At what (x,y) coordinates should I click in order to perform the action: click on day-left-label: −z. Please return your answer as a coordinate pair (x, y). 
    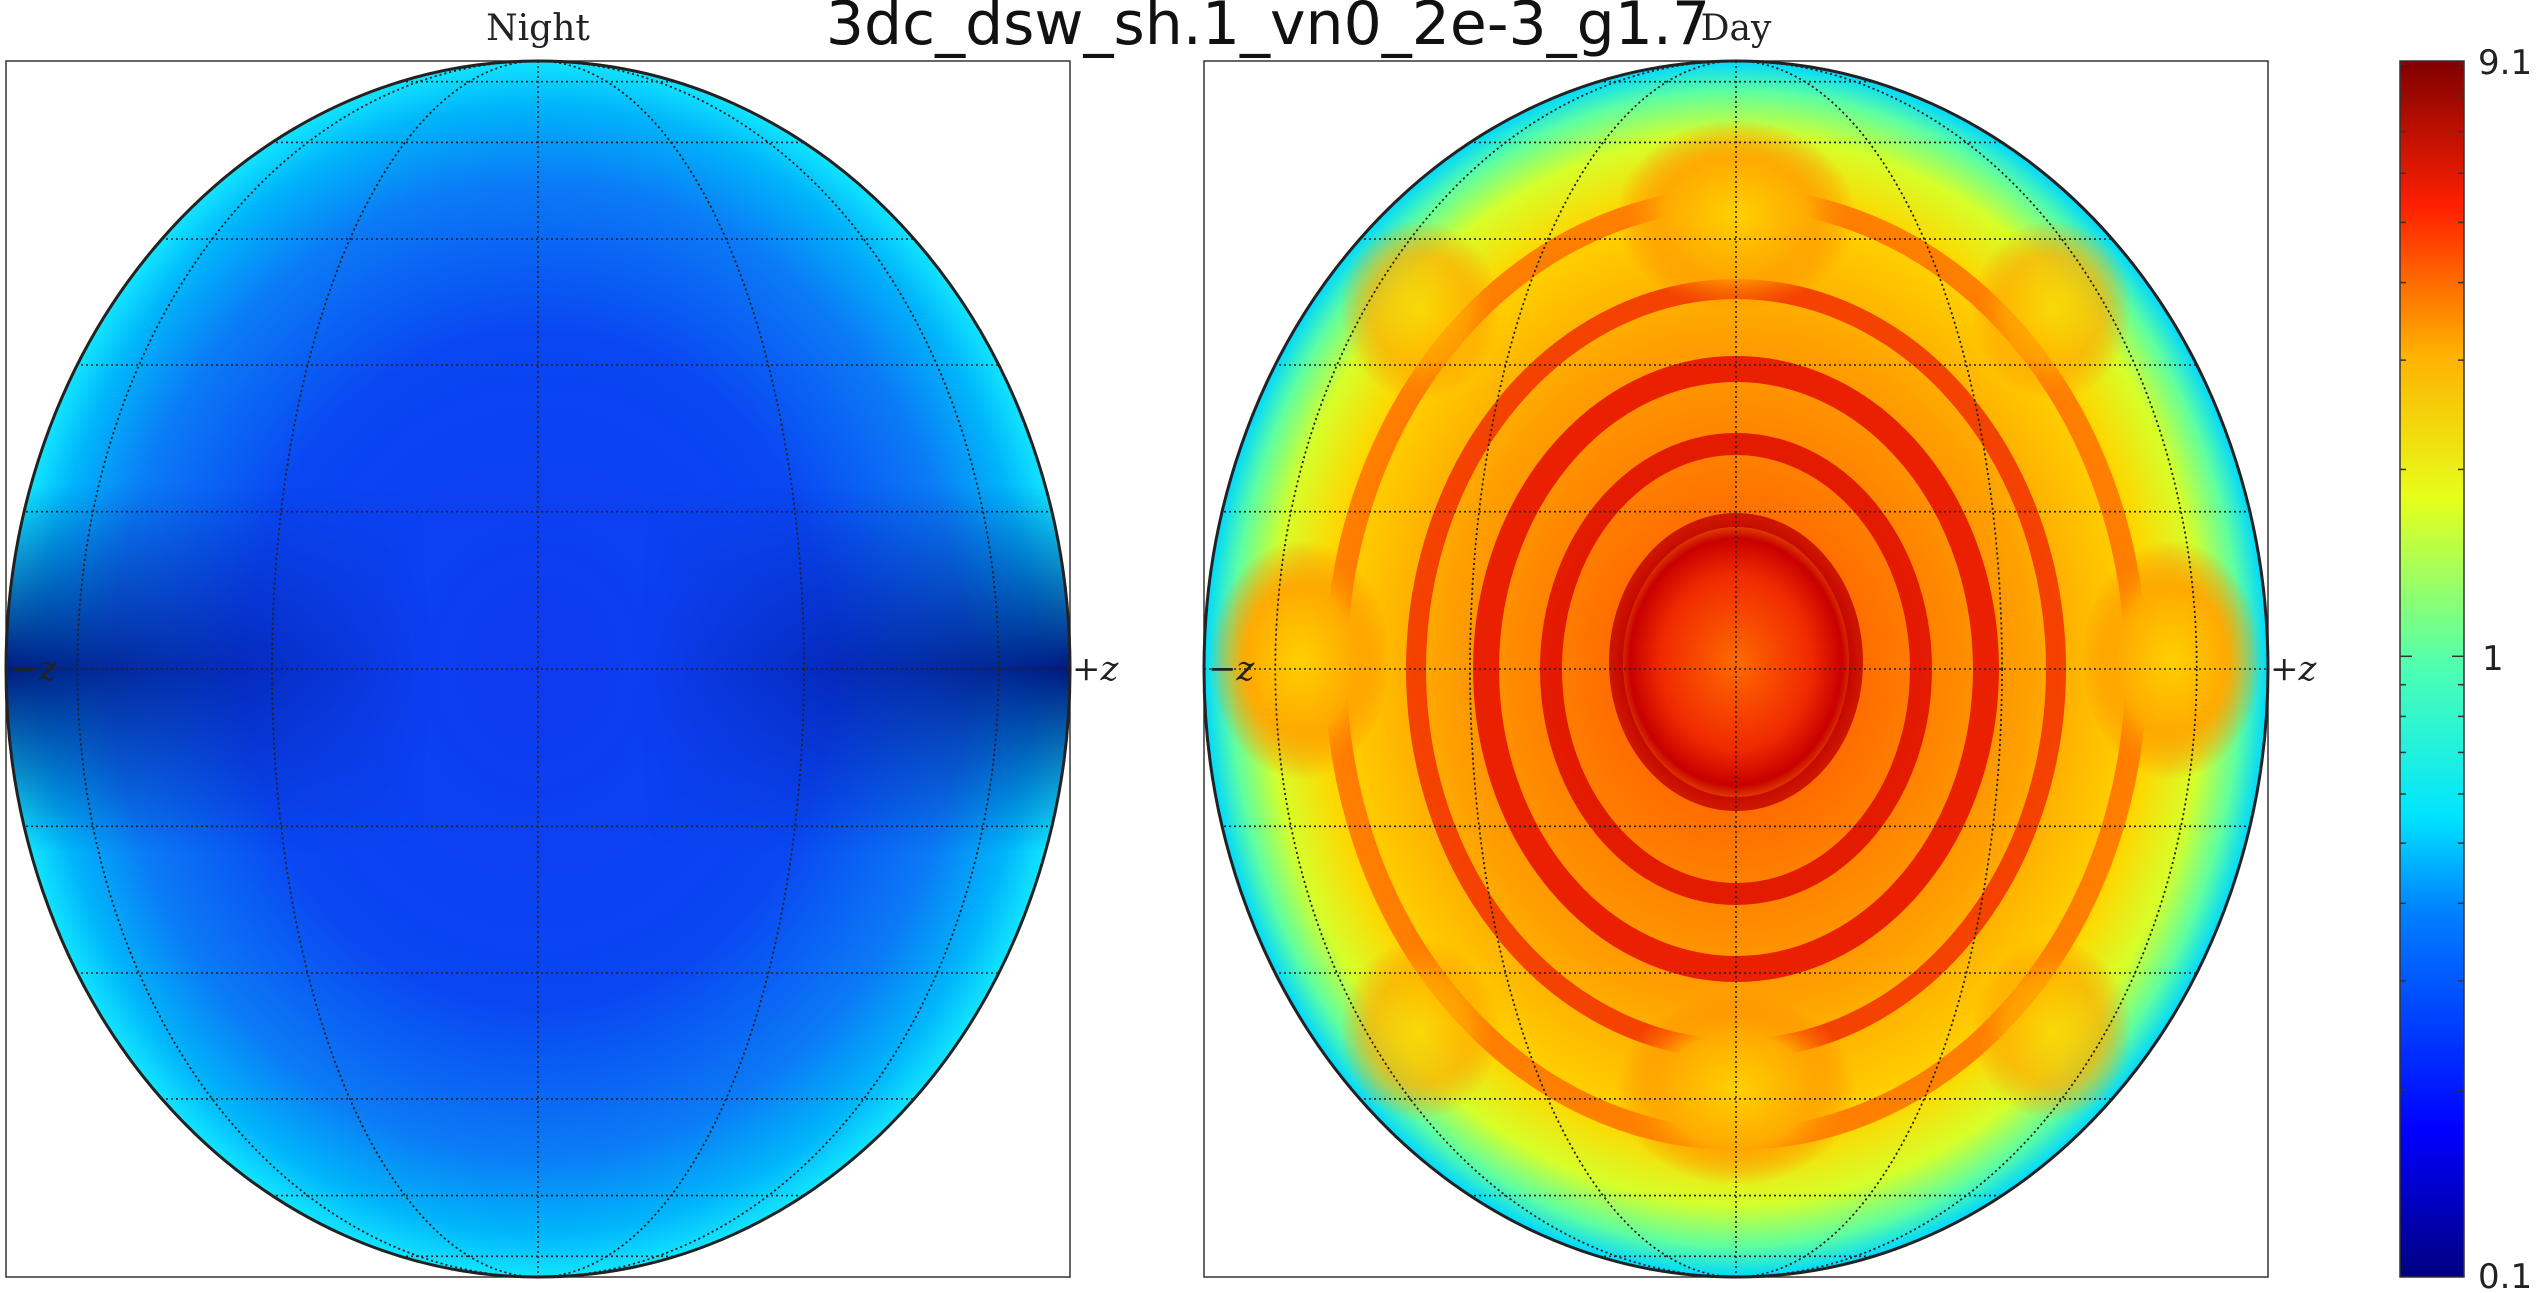
    Looking at the image, I should click on (1231, 669).